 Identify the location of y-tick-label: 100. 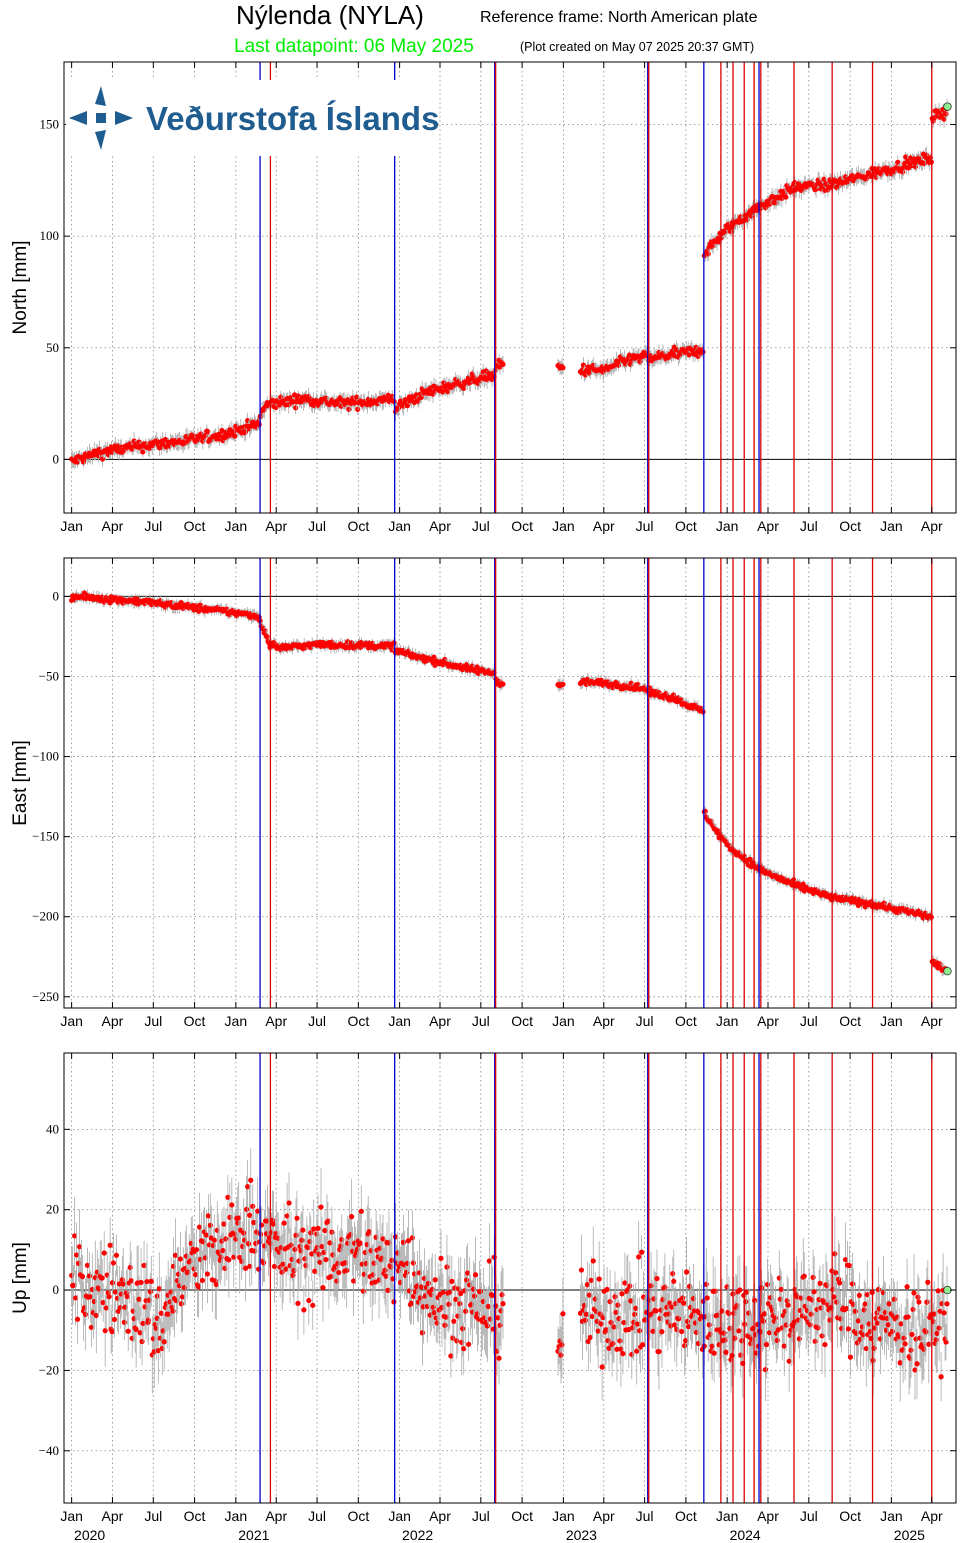
(50, 235).